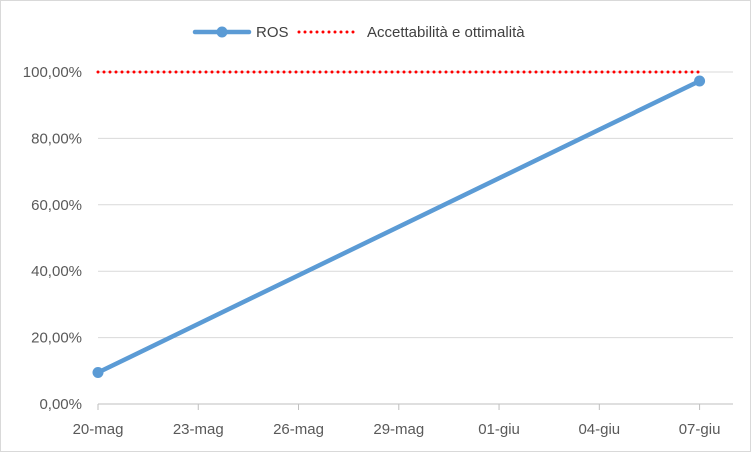  I want to click on x-tick-label: 20-mag, so click(98, 429).